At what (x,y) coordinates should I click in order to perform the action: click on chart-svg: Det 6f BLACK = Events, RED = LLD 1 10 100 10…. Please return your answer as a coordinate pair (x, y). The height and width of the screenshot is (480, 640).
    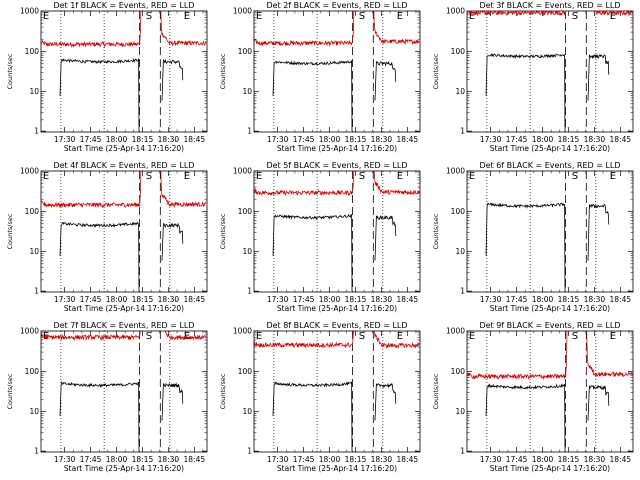
    Looking at the image, I should click on (533, 237).